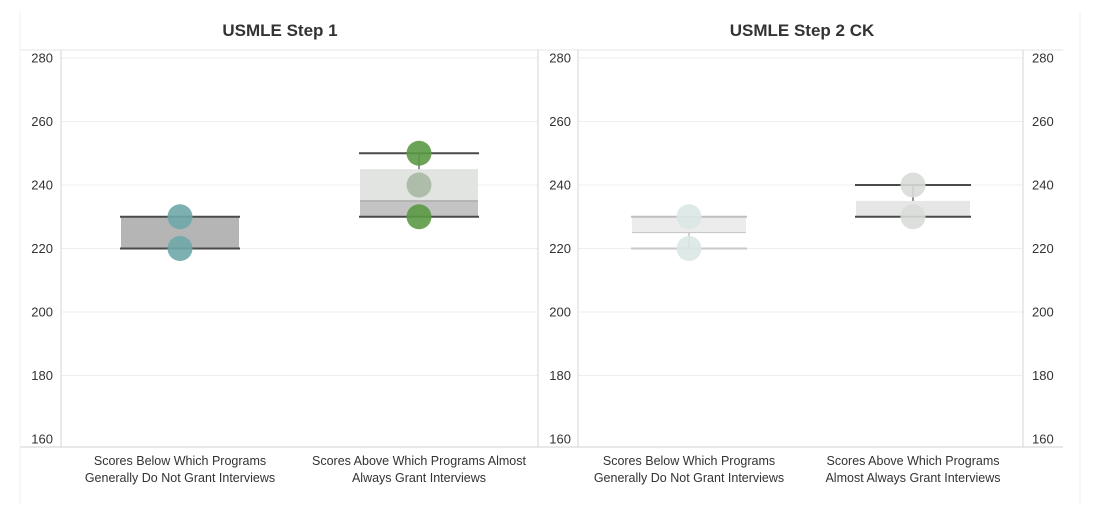 This screenshot has height=528, width=1096. I want to click on y-tick-label-left: 280, so click(560, 58).